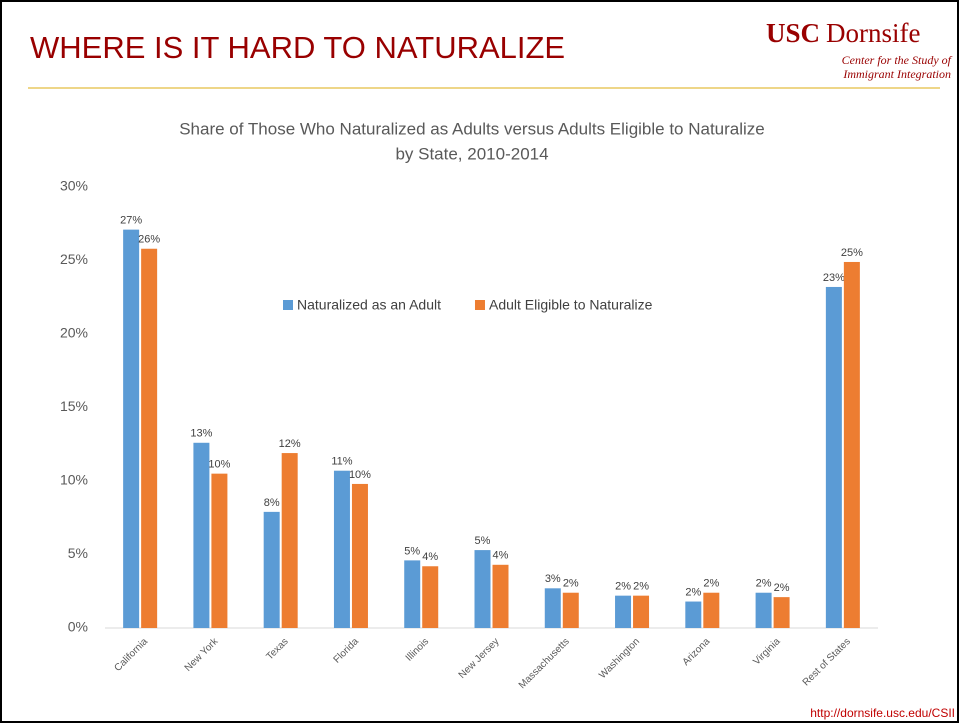 The height and width of the screenshot is (723, 959). Describe the element at coordinates (882, 713) in the screenshot. I see `footer-url: http://dornsife.usc.edu/CSII` at that location.